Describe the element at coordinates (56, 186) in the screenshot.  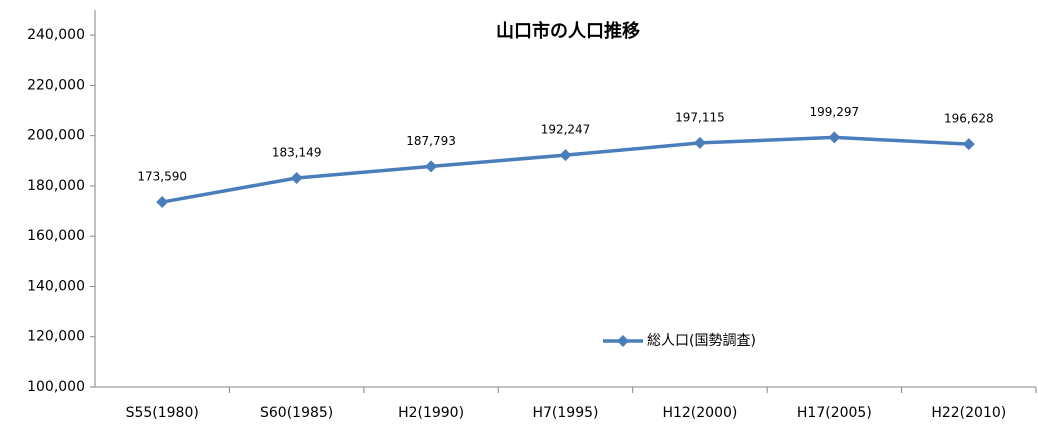
I see `y-tick-label: 180,000` at that location.